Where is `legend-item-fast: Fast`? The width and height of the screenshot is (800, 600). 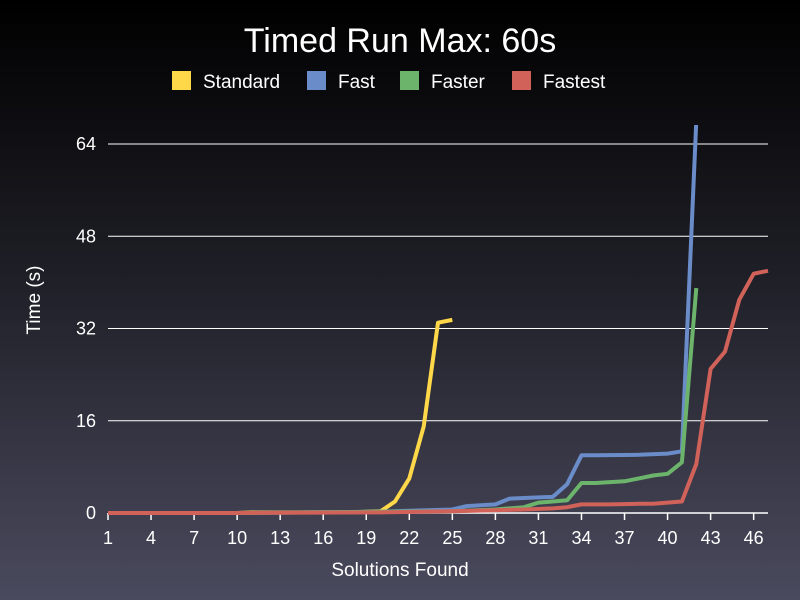 legend-item-fast: Fast is located at coordinates (341, 82).